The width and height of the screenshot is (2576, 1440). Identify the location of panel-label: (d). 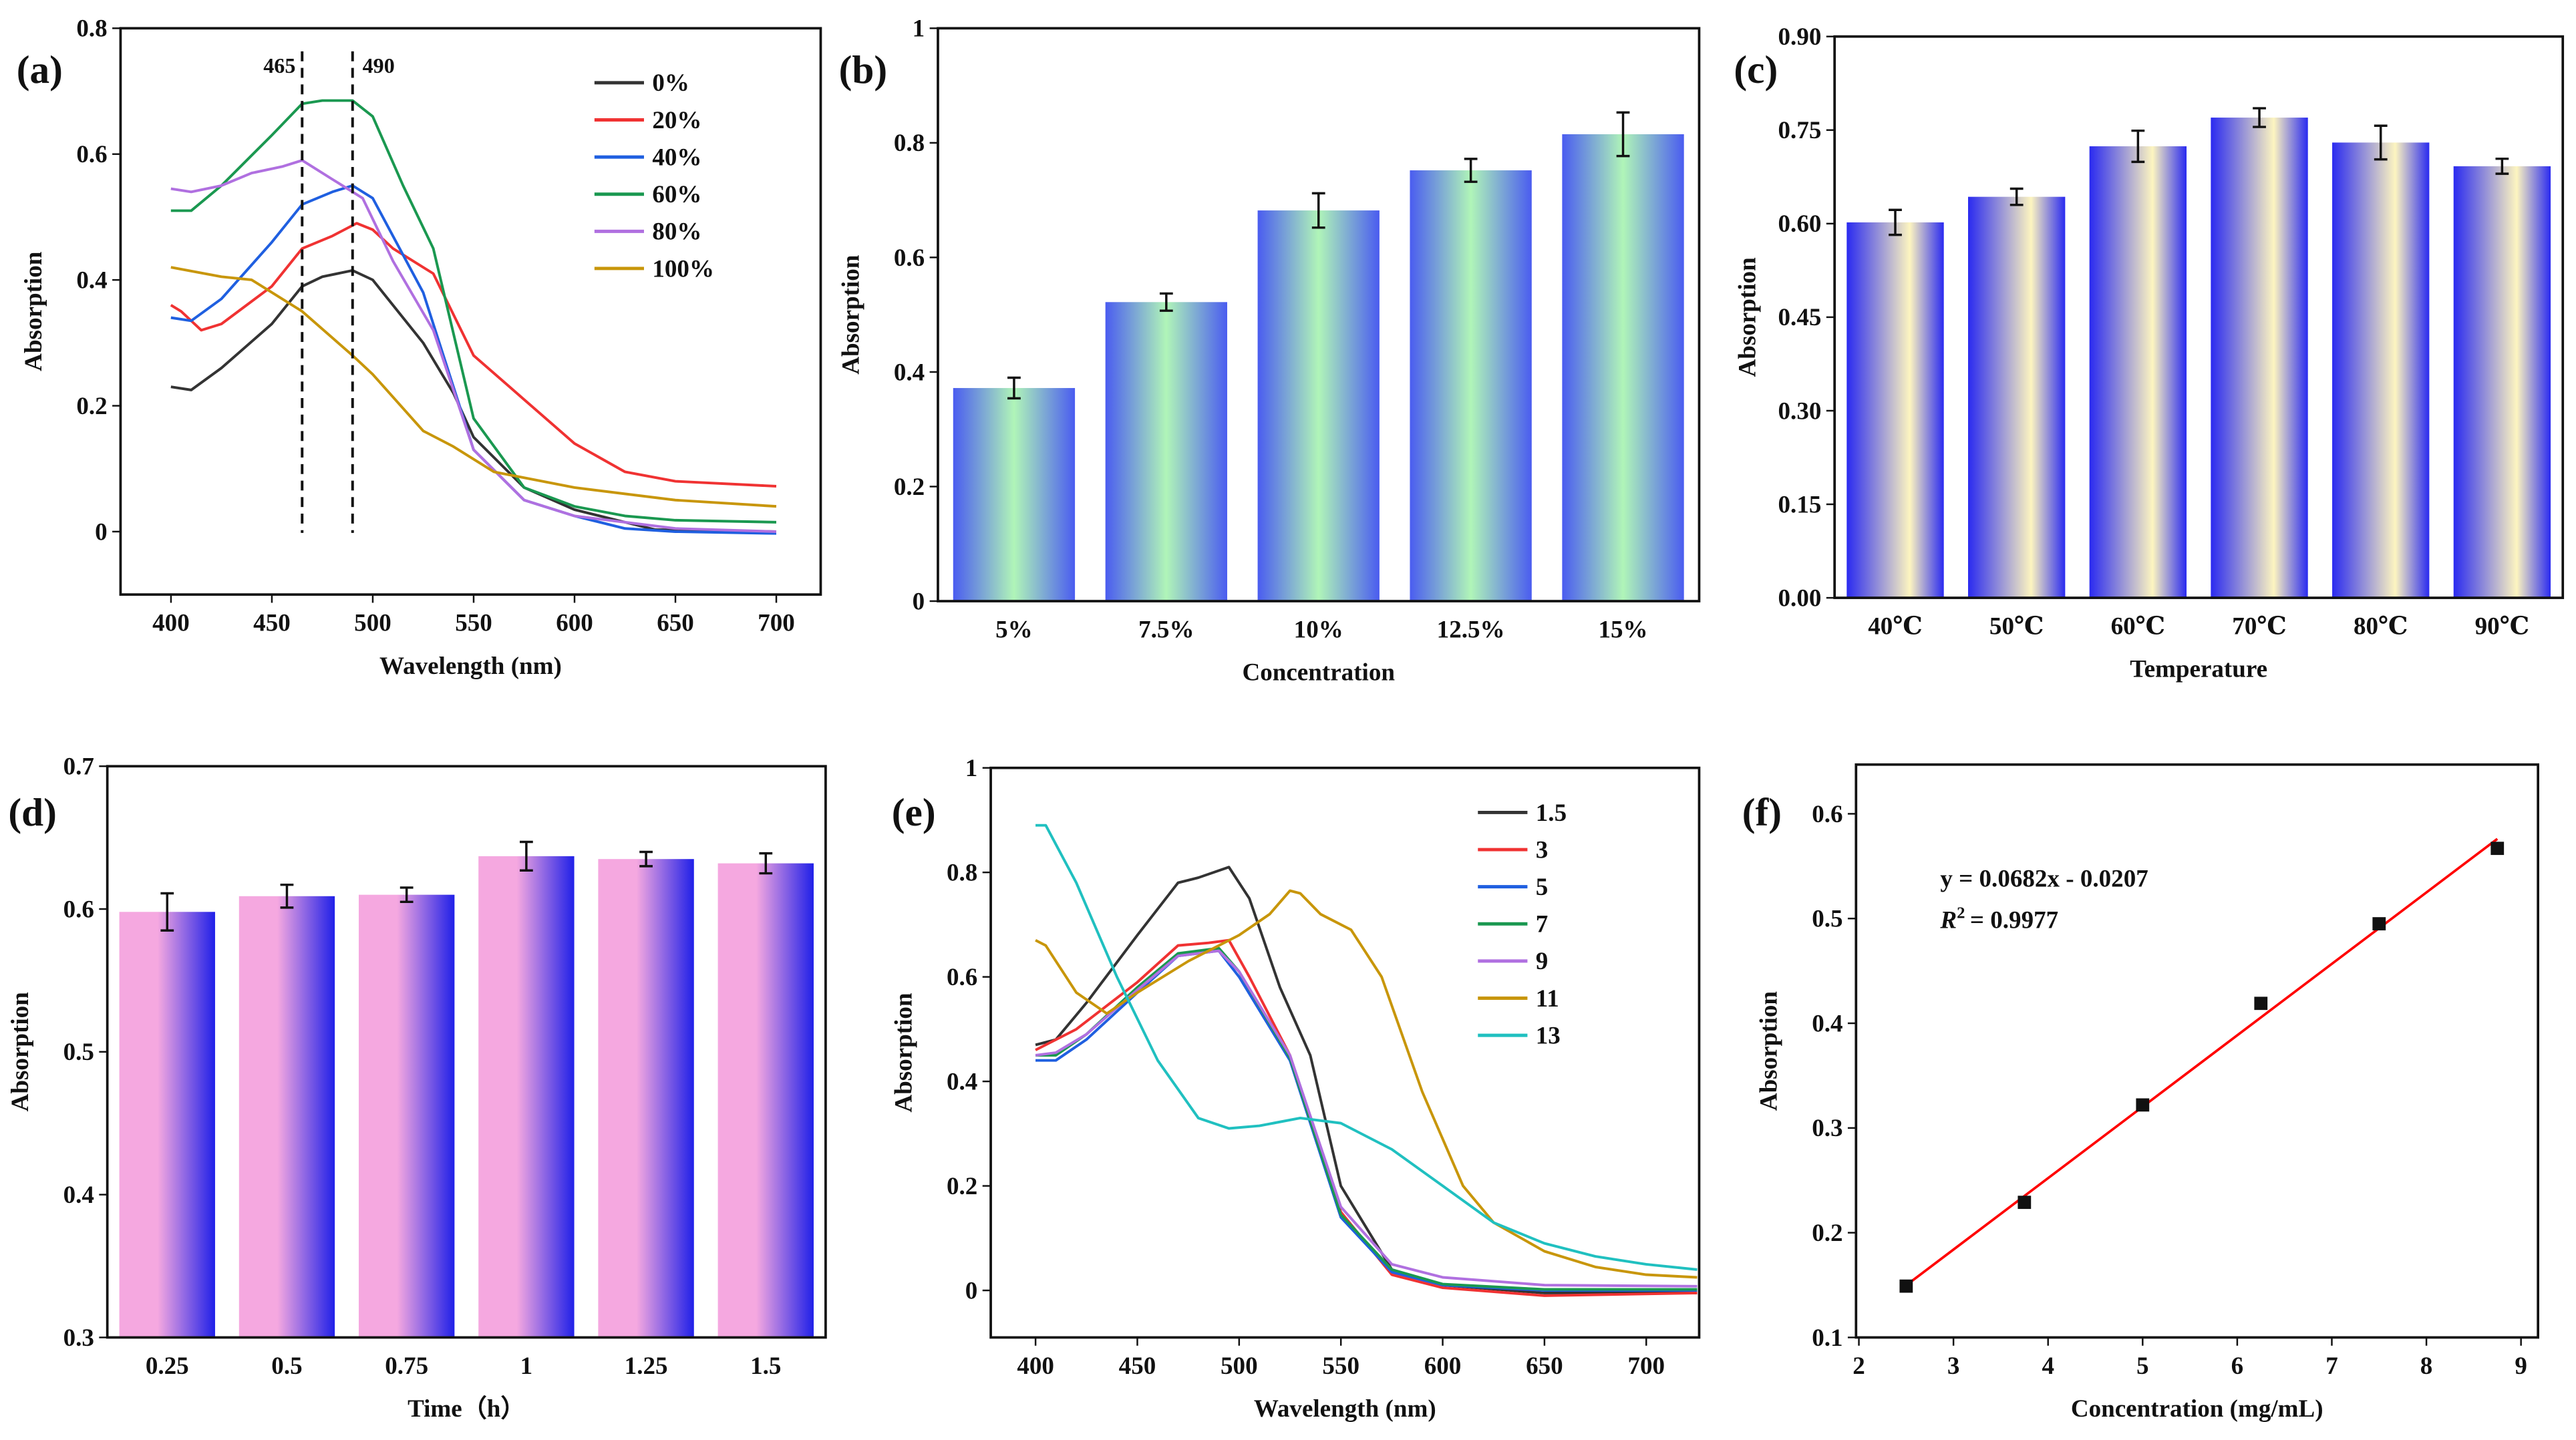
(32, 812).